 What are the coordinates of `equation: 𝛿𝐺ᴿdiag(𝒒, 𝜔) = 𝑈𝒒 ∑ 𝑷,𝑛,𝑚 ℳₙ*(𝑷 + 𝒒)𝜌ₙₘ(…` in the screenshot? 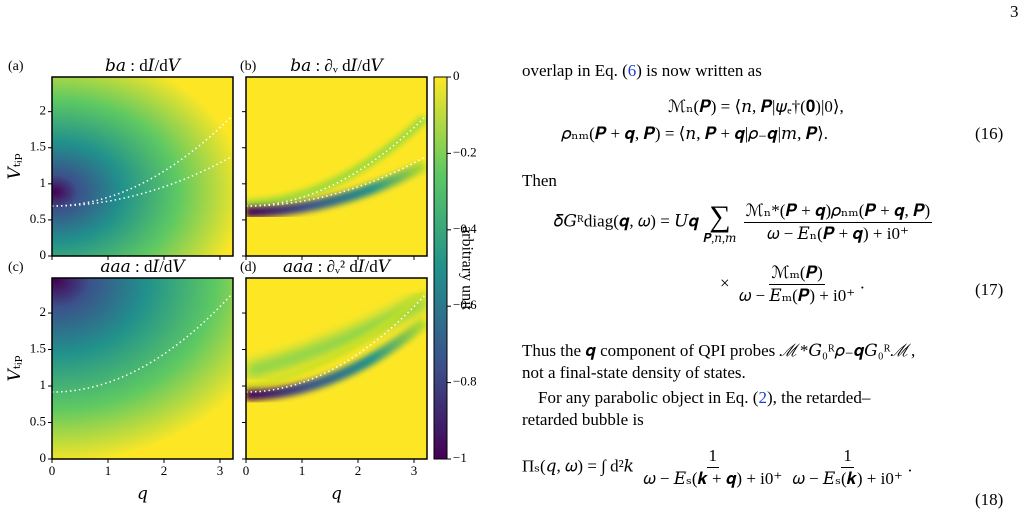 It's located at (744, 222).